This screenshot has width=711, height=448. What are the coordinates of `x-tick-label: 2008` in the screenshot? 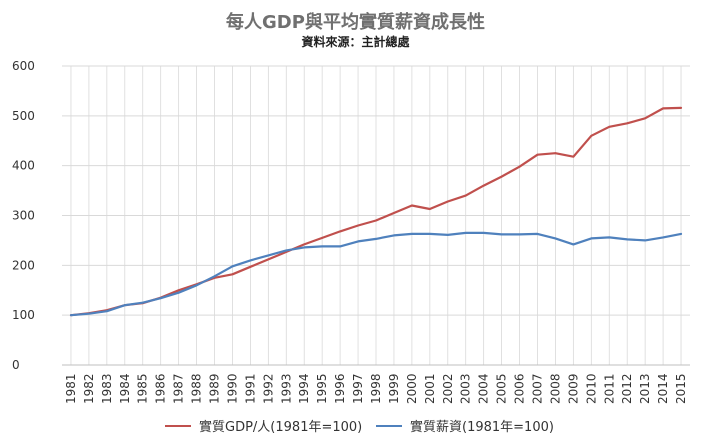 It's located at (555, 388).